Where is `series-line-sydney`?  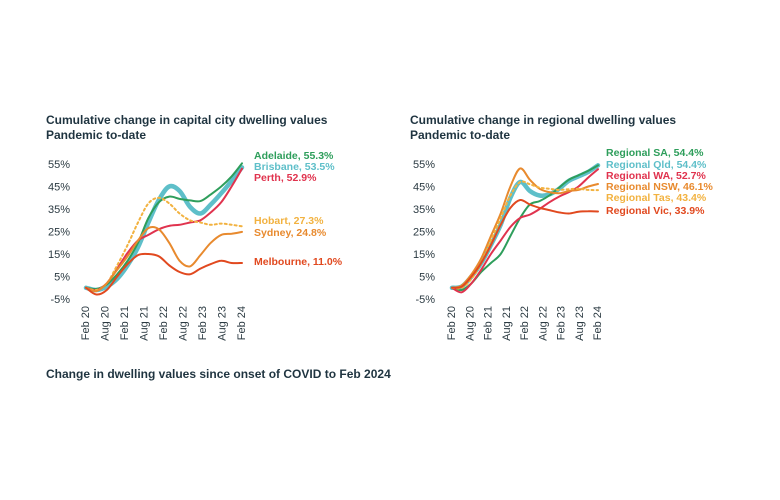
series-line-sydney is located at coordinates (164, 259).